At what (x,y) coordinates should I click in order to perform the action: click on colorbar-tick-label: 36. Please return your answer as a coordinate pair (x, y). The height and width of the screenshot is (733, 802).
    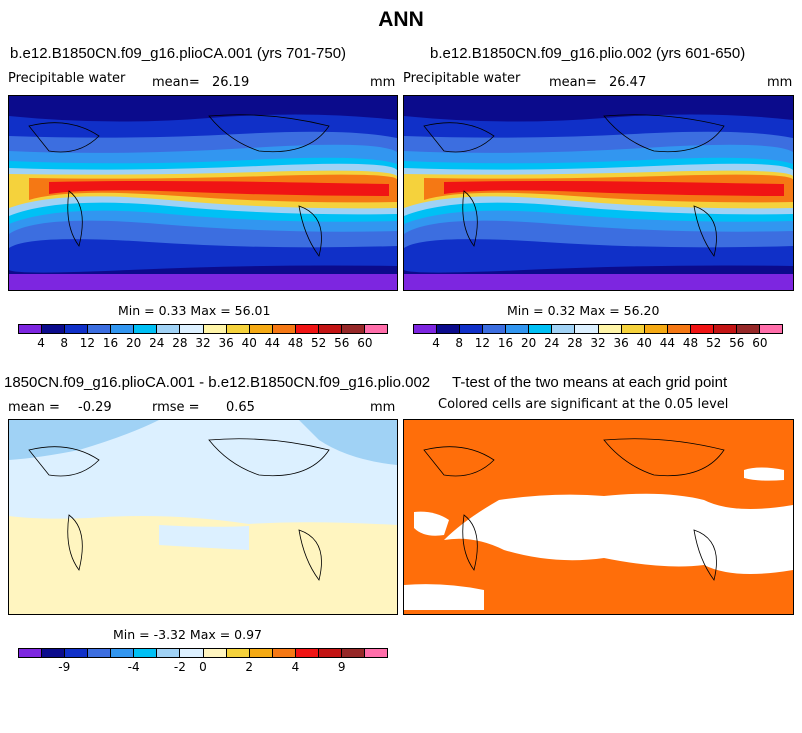
    Looking at the image, I should click on (621, 343).